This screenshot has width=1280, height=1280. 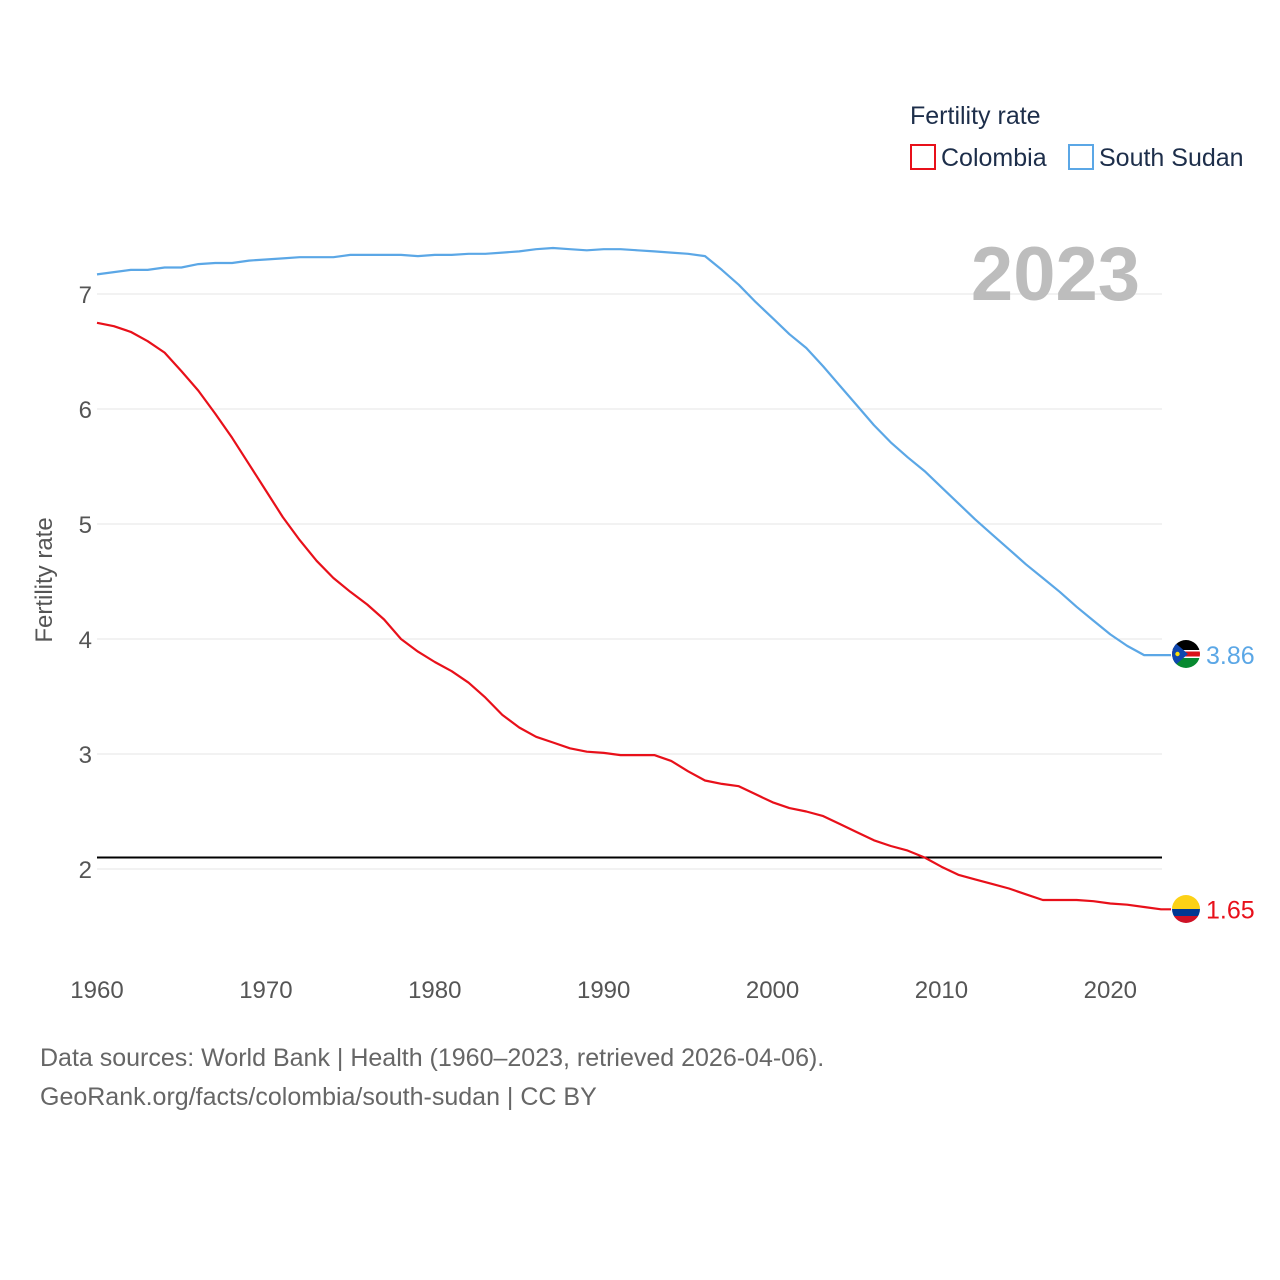 I want to click on x-tick-label-2020: 2020, so click(x=1110, y=990).